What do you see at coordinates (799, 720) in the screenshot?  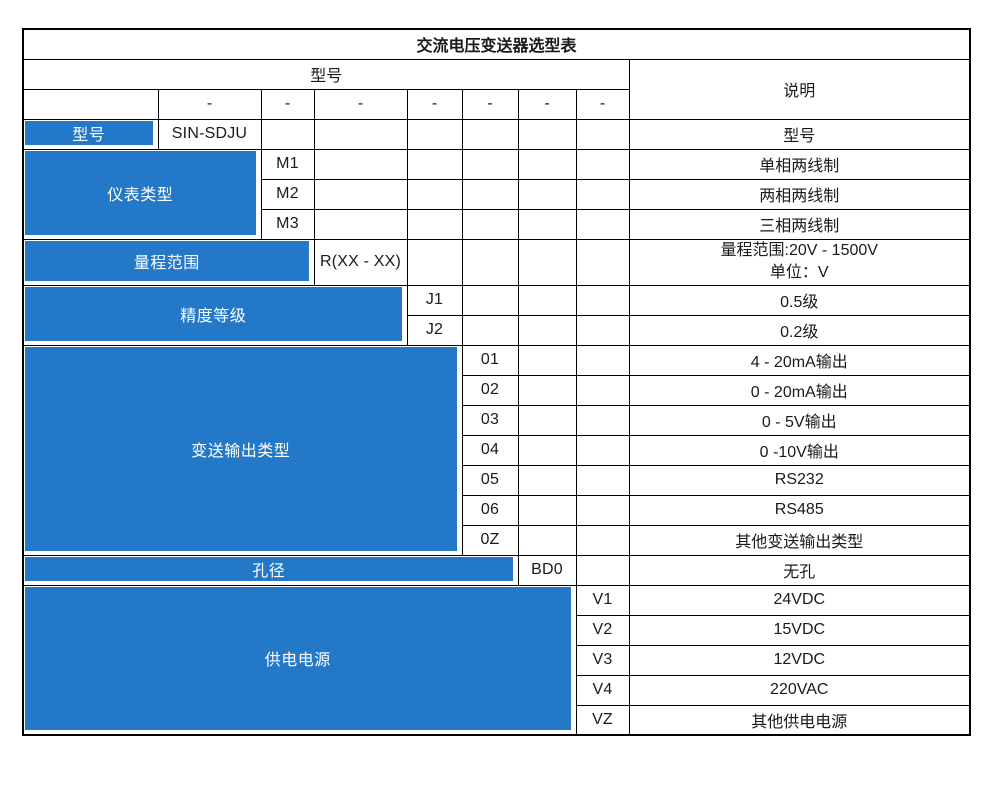 I see `desc-cell-vz: 其他供电电源` at bounding box center [799, 720].